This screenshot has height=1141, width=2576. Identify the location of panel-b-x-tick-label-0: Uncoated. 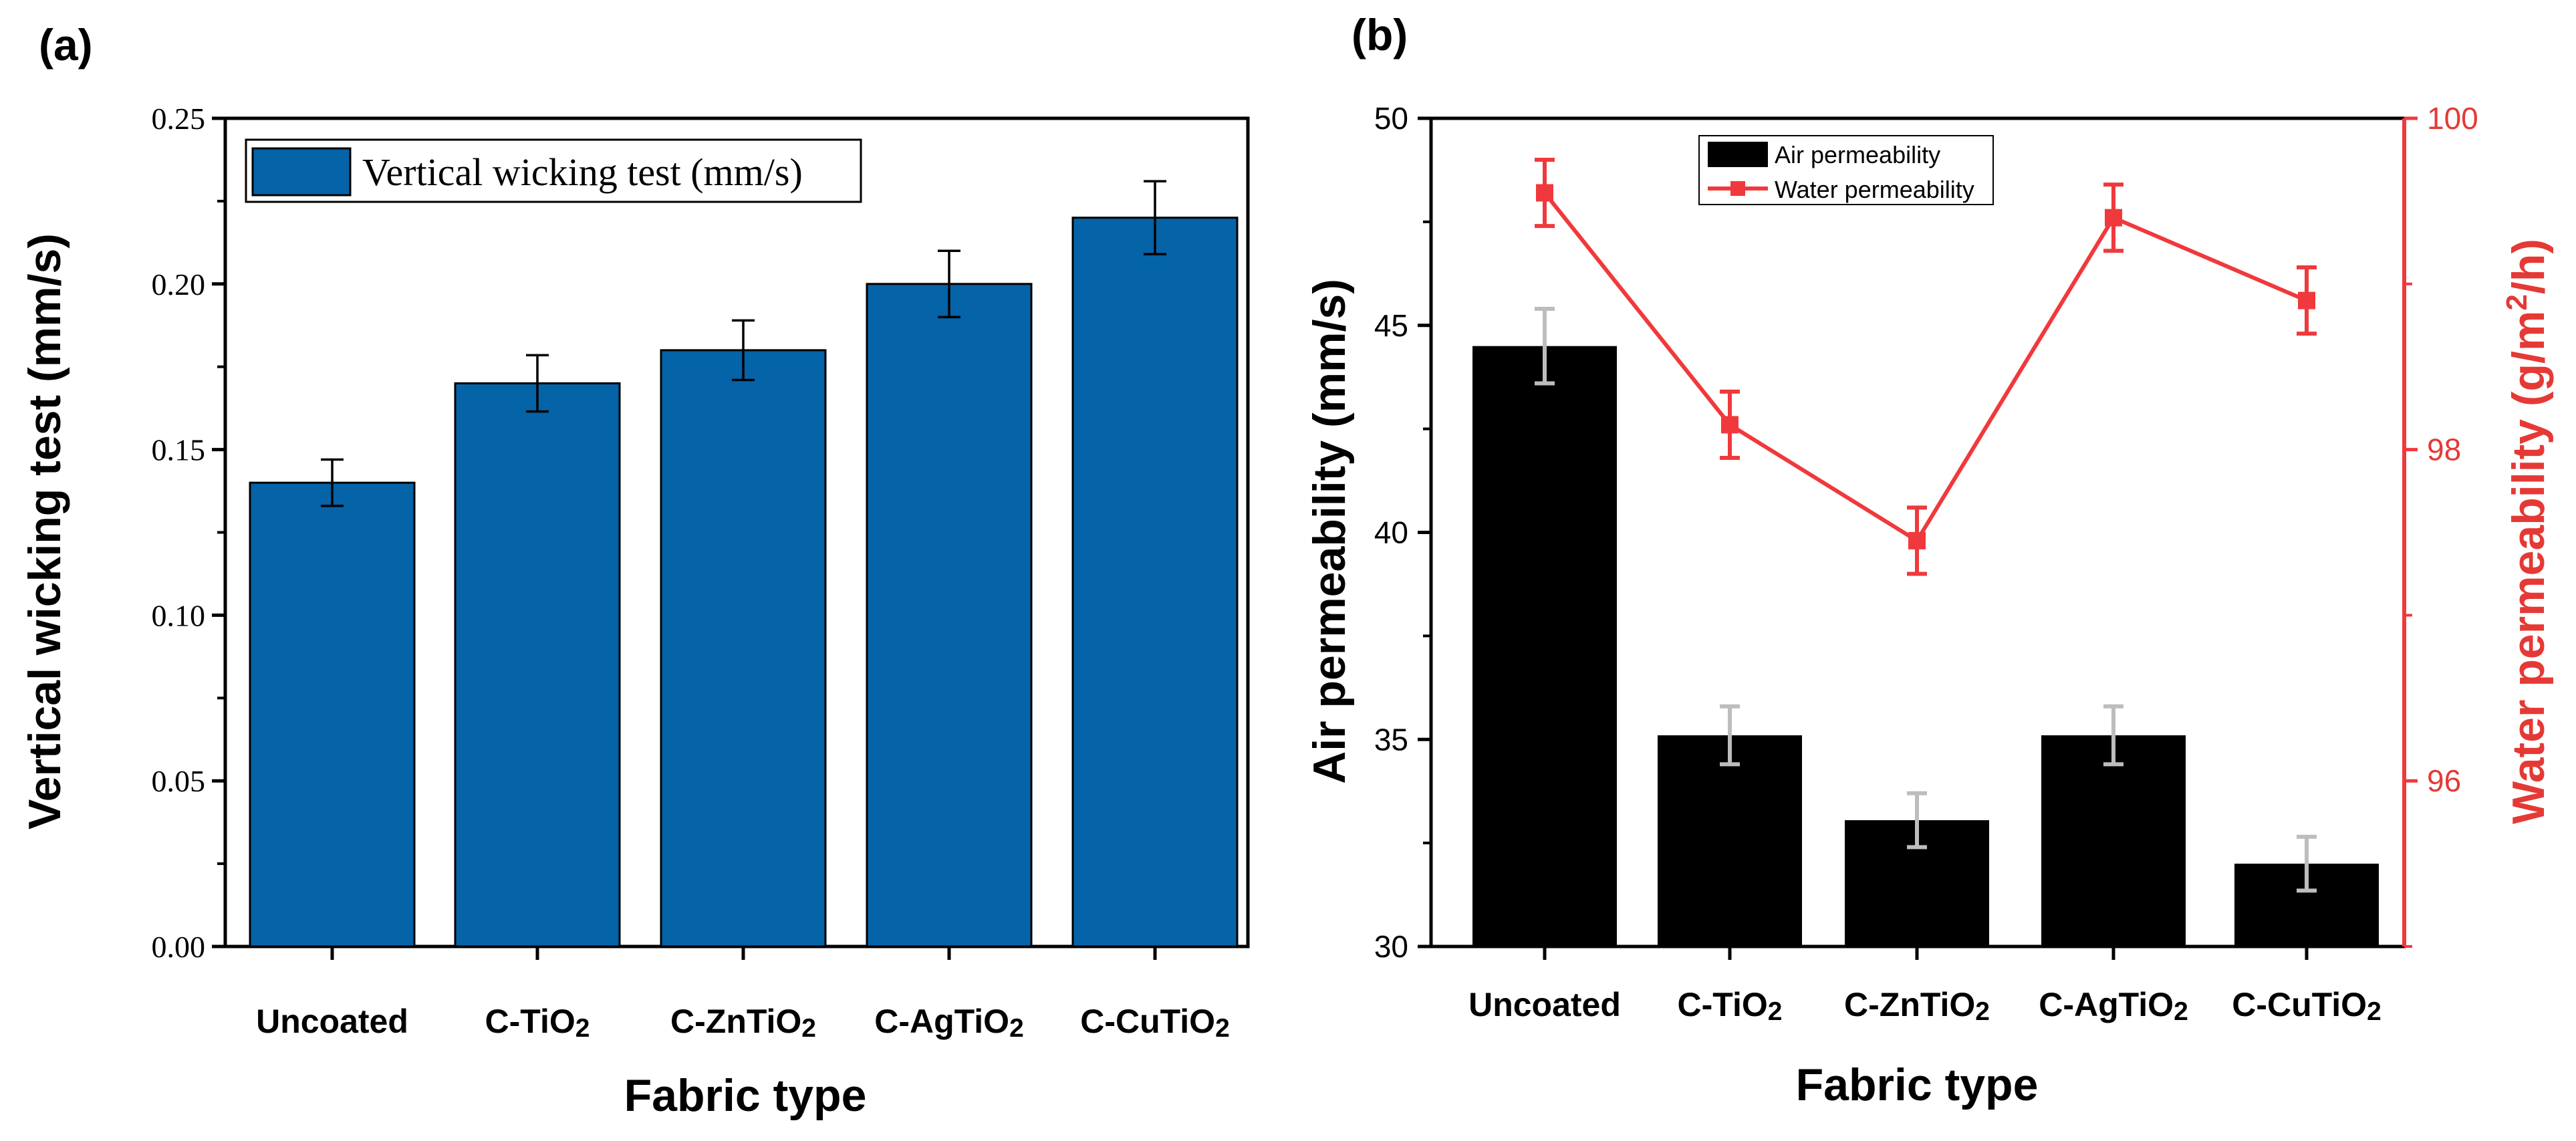
(1544, 1004).